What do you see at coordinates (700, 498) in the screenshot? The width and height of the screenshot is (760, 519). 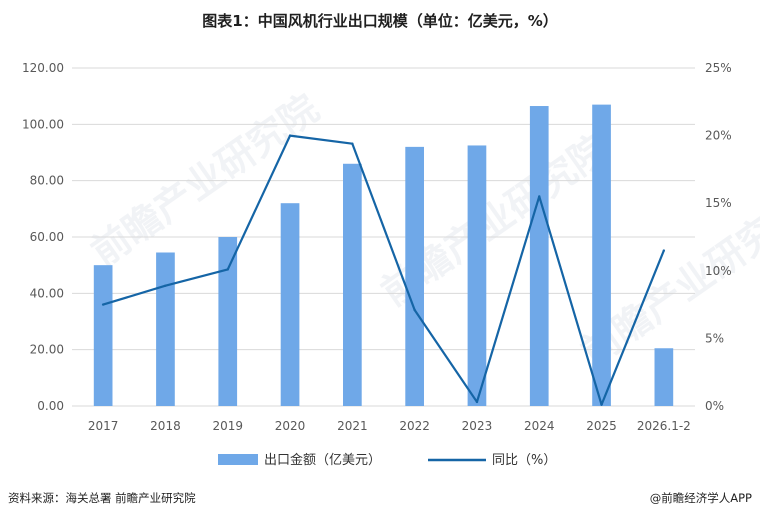 I see `brand-text: @前瞻经济学人APP` at bounding box center [700, 498].